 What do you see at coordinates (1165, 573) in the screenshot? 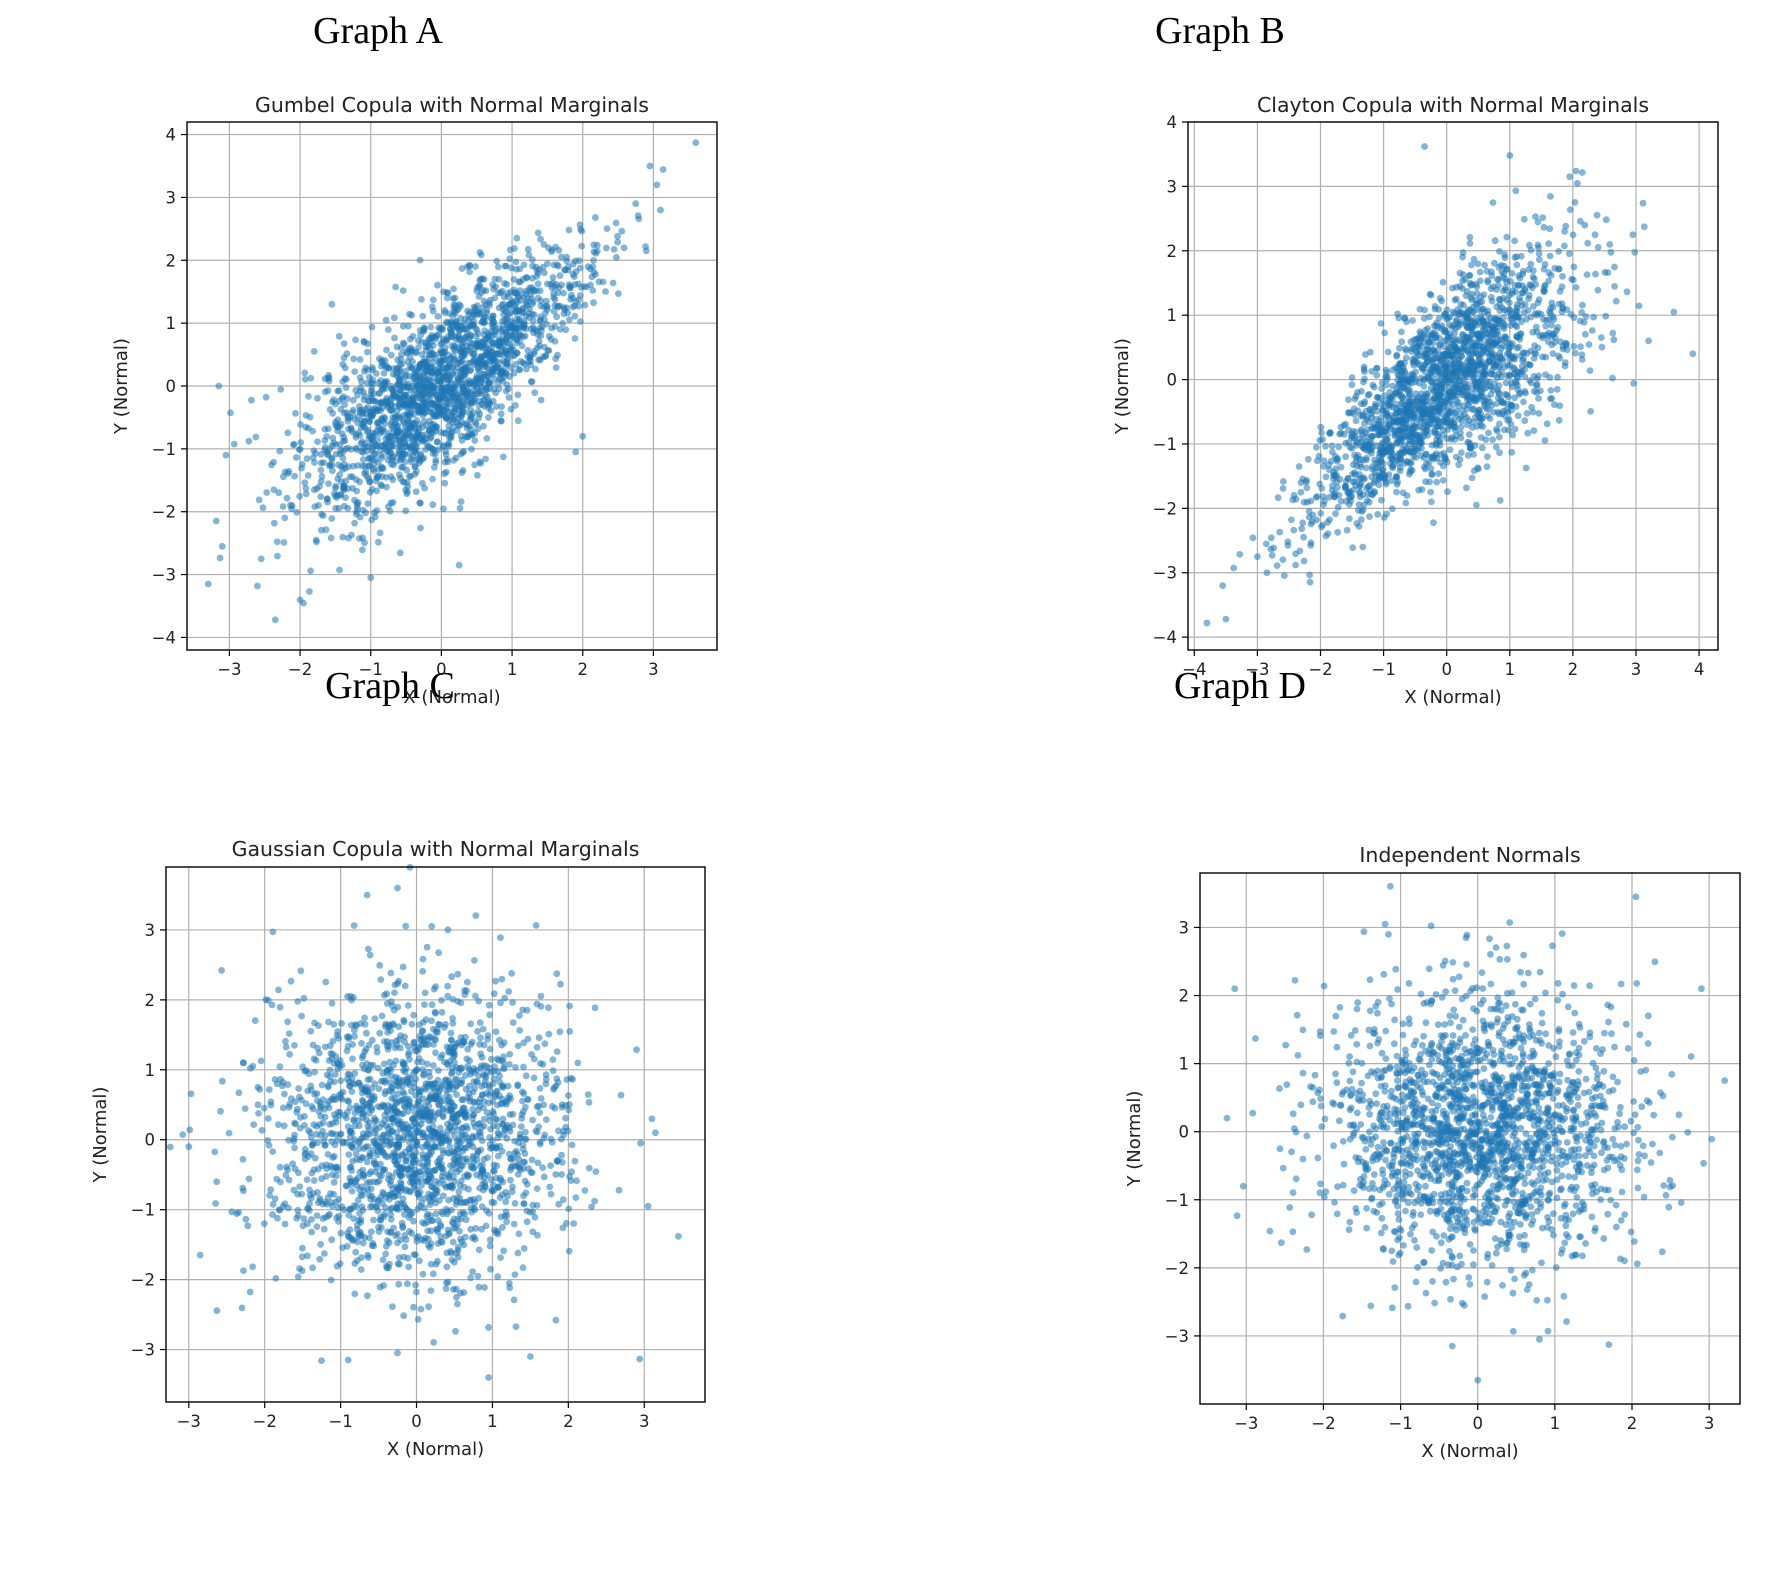
I see `chart-b-y-tick-label: −3` at bounding box center [1165, 573].